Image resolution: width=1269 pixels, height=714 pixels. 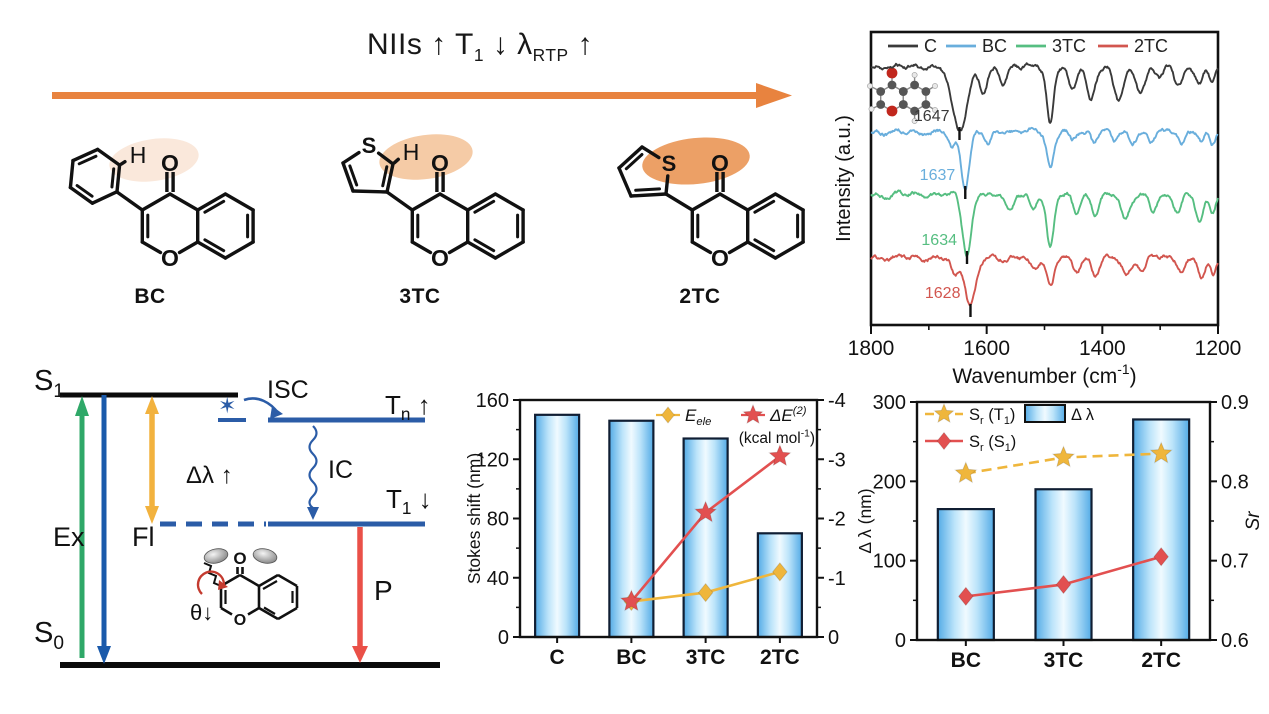 I want to click on bar-3TC, so click(x=1063, y=565).